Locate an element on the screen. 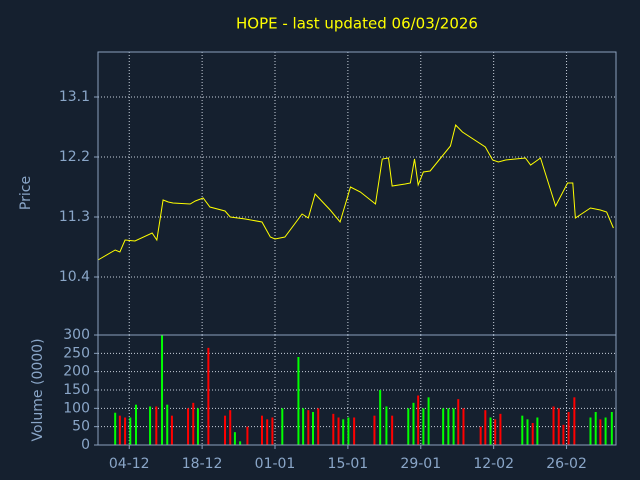 This screenshot has height=480, width=640. x-tick-label: 12-02 is located at coordinates (493, 464).